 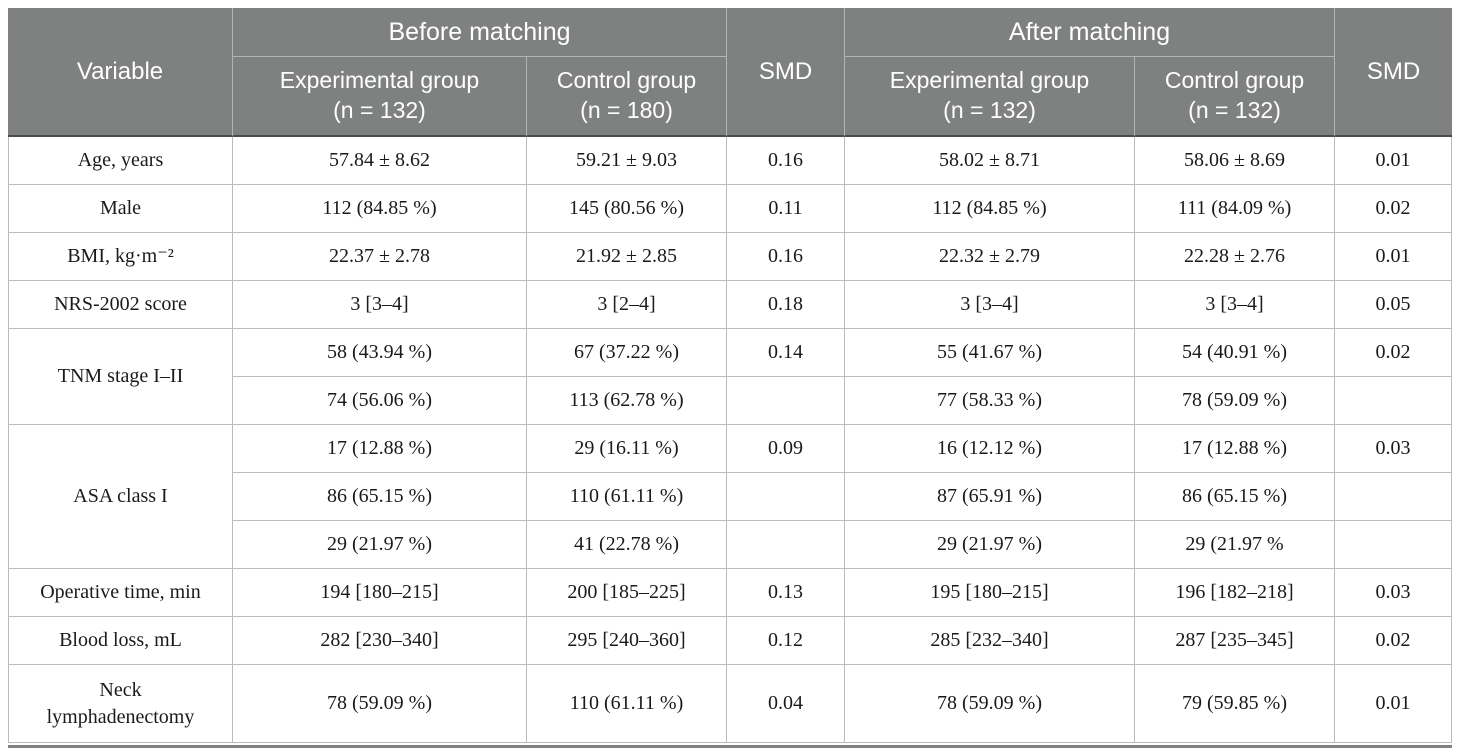 What do you see at coordinates (1090, 32) in the screenshot?
I see `column-header-after-matching: After matching` at bounding box center [1090, 32].